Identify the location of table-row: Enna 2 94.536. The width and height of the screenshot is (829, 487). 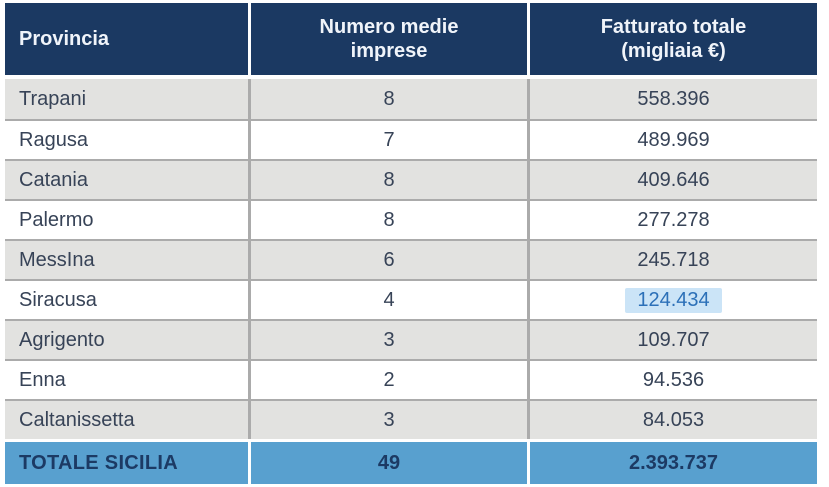
(411, 379).